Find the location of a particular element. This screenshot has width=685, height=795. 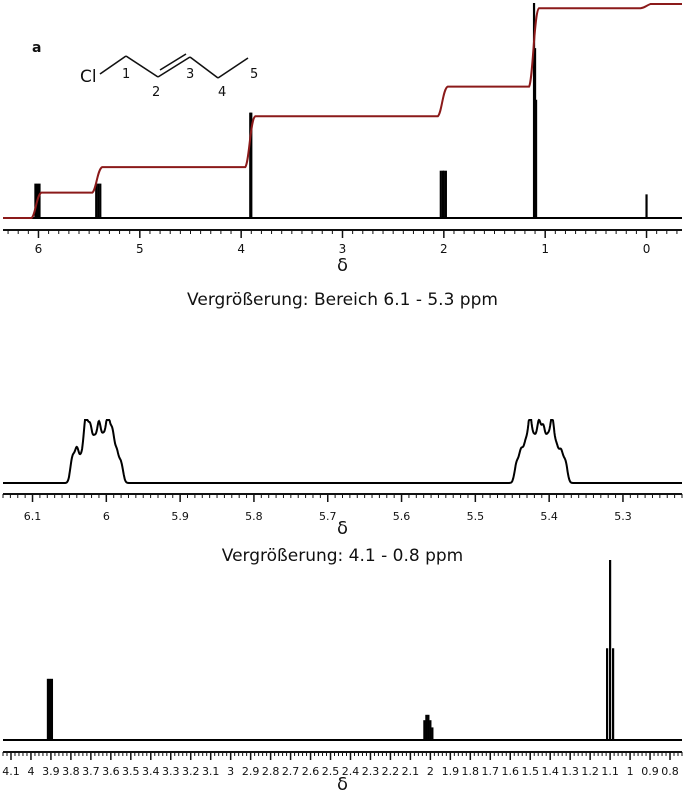

tick-label-3: 5.8 is located at coordinates (254, 516).